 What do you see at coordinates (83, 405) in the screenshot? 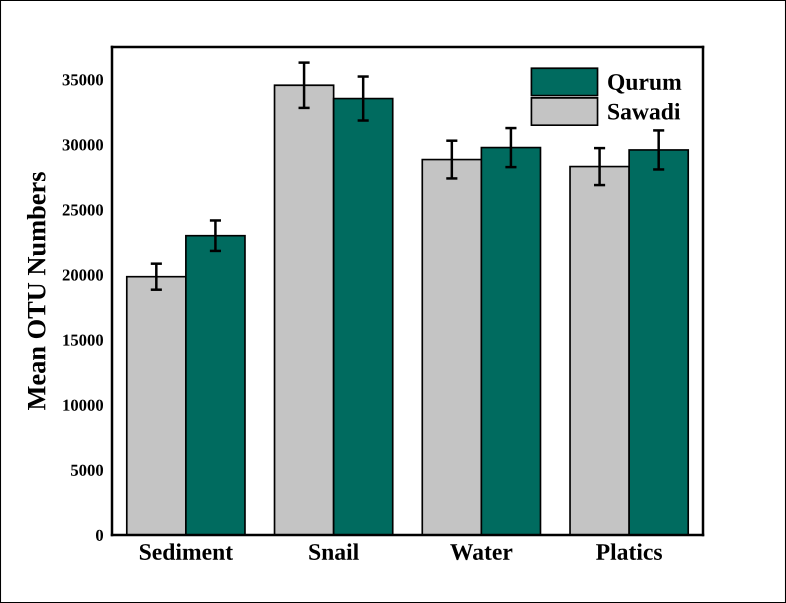
I see `y-tick-label: 10000` at bounding box center [83, 405].